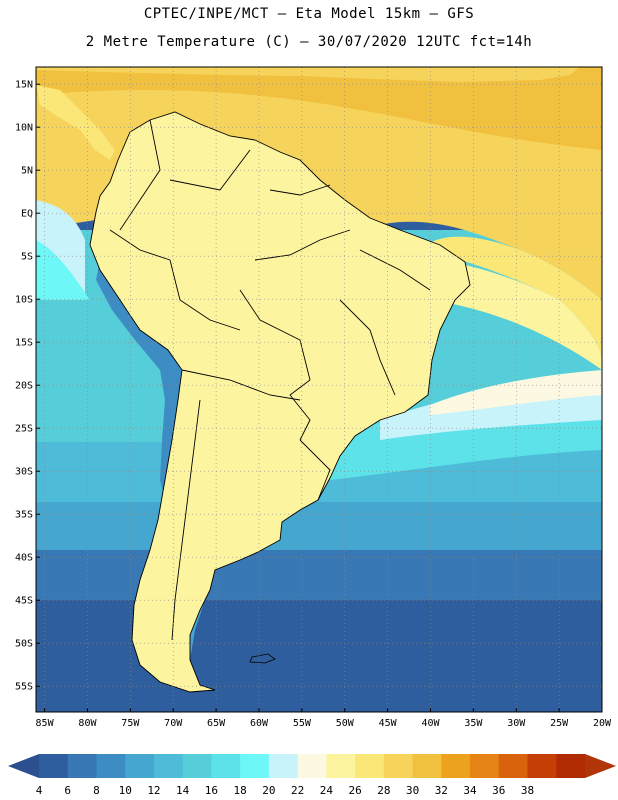 This screenshot has width=618, height=800. What do you see at coordinates (130, 723) in the screenshot?
I see `longitude-label: 75W` at bounding box center [130, 723].